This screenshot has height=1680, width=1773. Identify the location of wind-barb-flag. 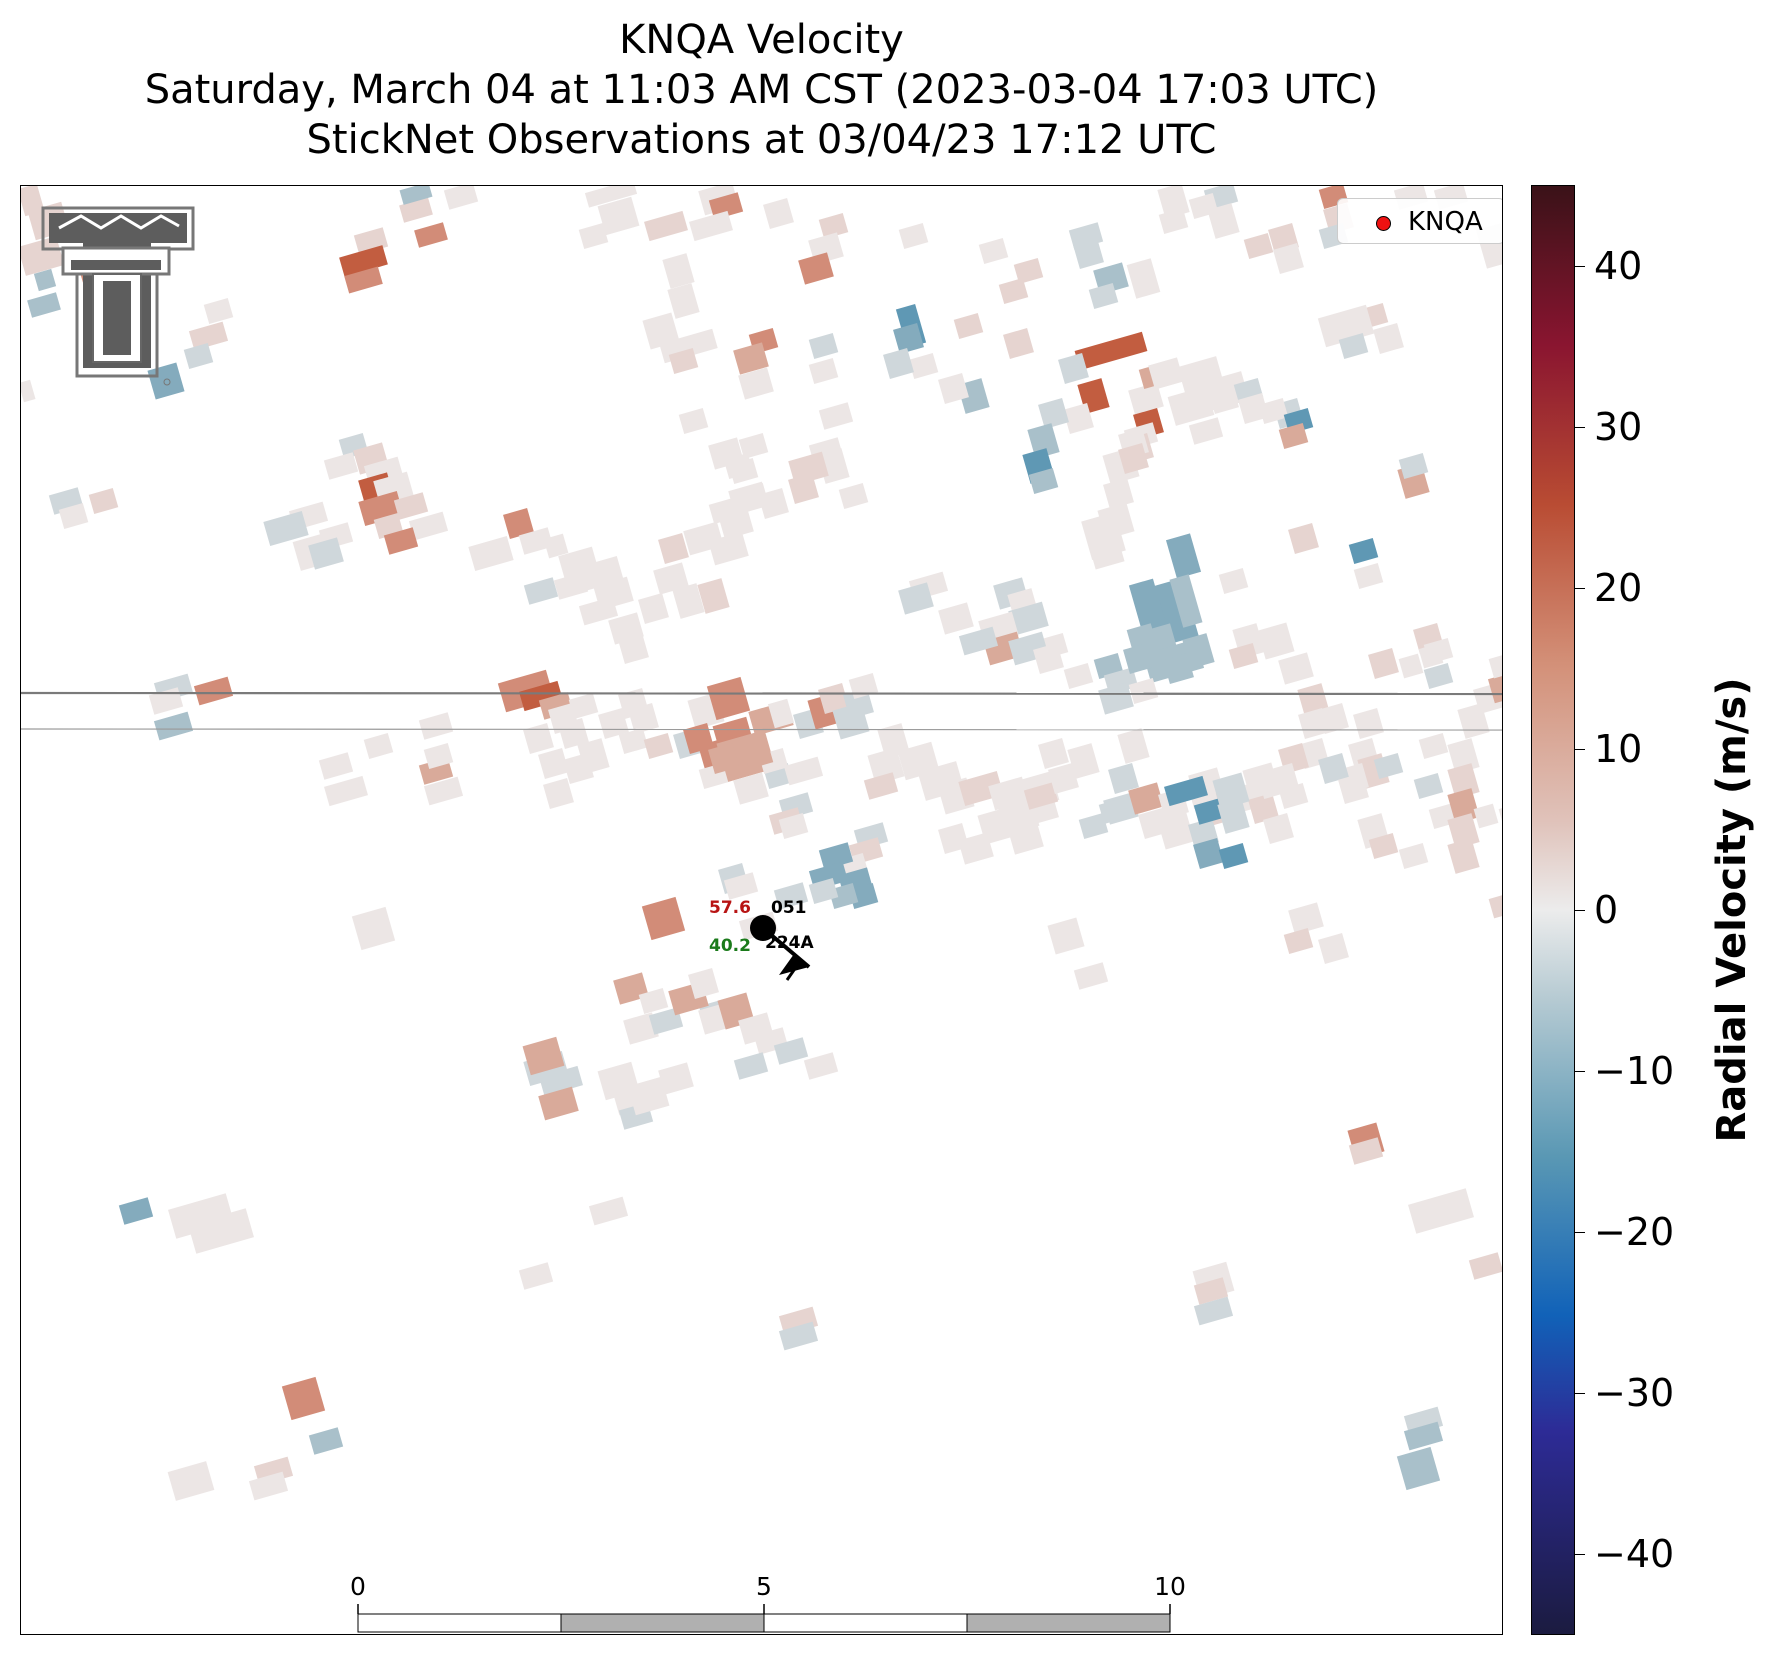
(794, 964).